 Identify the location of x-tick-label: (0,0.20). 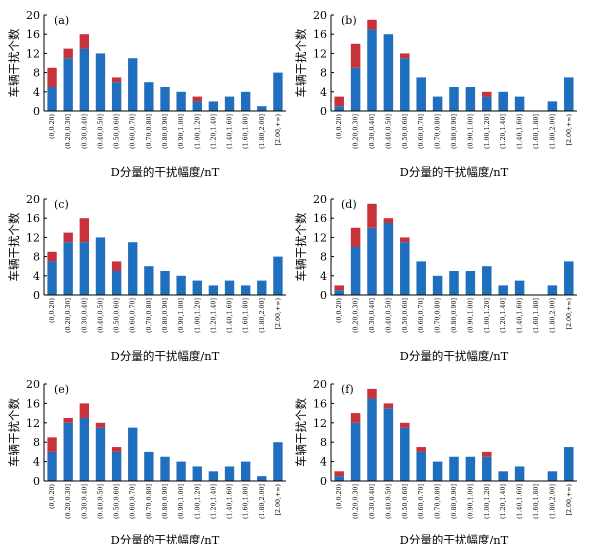
(339, 496).